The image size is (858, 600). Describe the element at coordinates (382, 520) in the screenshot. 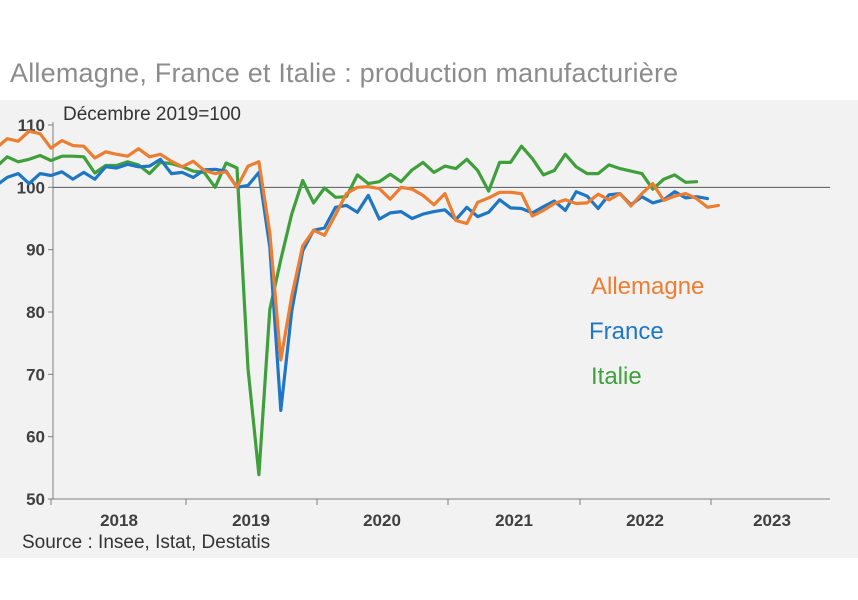

I see `x-tick-label: 2020` at that location.